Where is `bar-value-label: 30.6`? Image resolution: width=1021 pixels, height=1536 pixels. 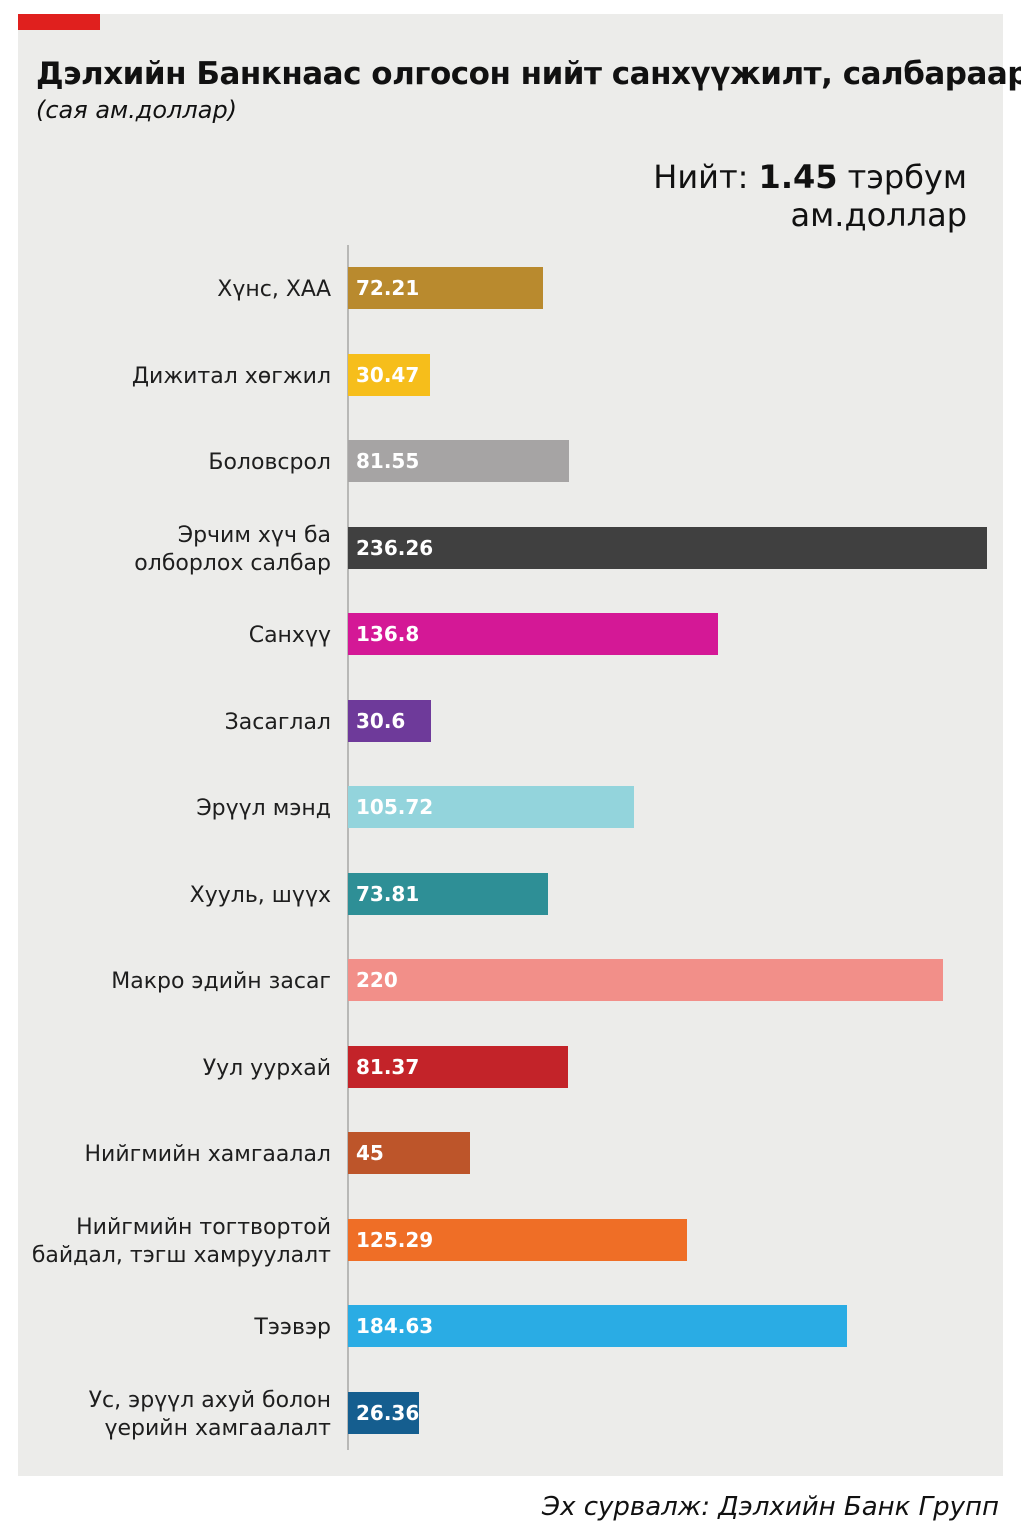 bar-value-label: 30.6 is located at coordinates (381, 720).